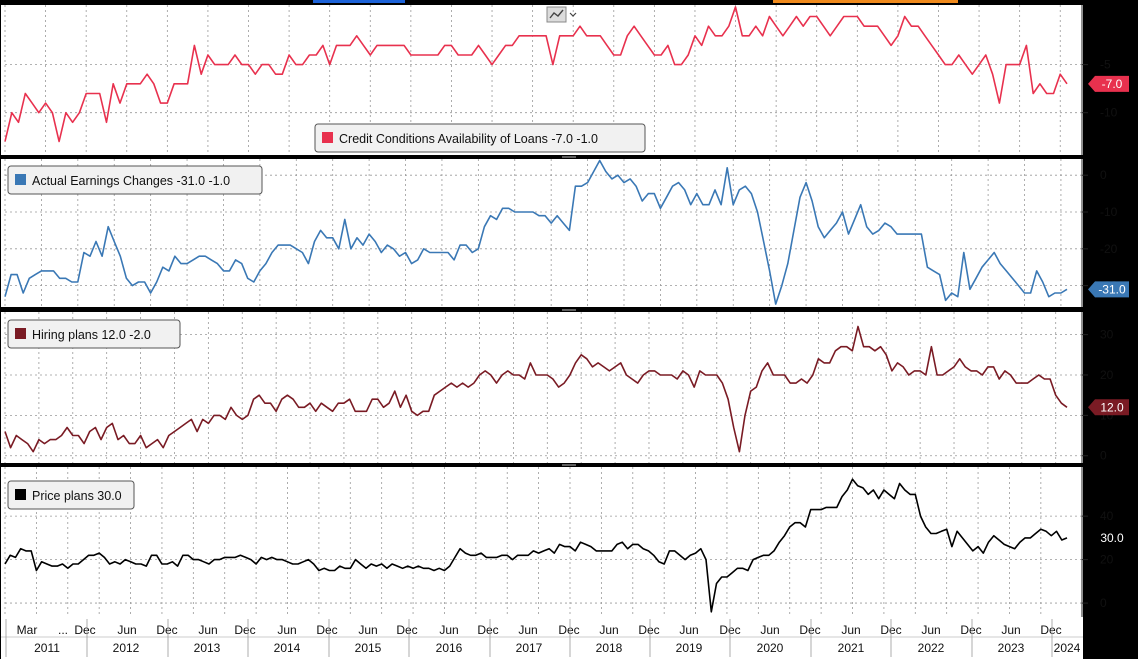 The height and width of the screenshot is (659, 1138). I want to click on x-tick-year: 2011, so click(47, 648).